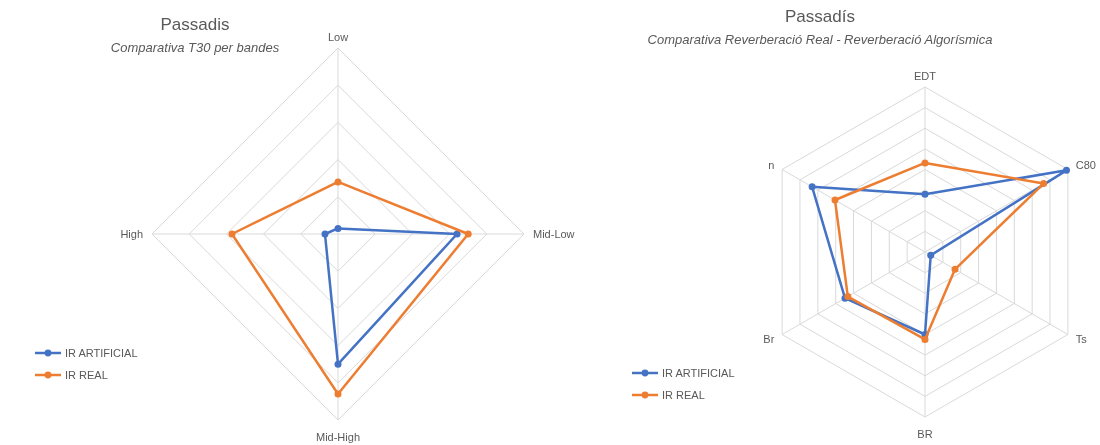 Image resolution: width=1100 pixels, height=445 pixels. I want to click on spoke-label: Mid-Low, so click(554, 234).